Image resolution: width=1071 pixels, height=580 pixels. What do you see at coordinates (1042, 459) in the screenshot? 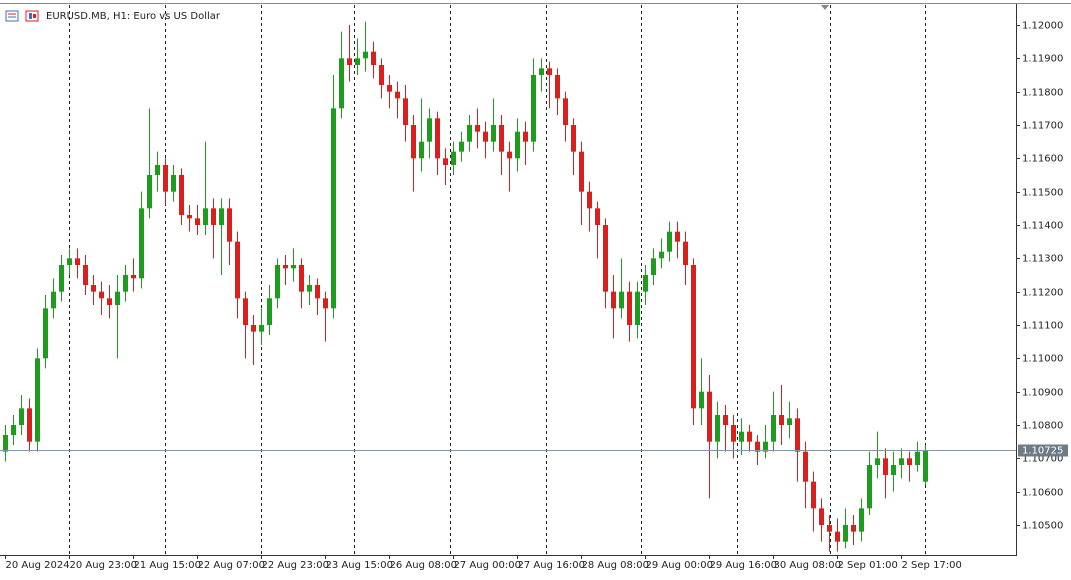
I see `y-tick-label: 1.10700` at bounding box center [1042, 459].